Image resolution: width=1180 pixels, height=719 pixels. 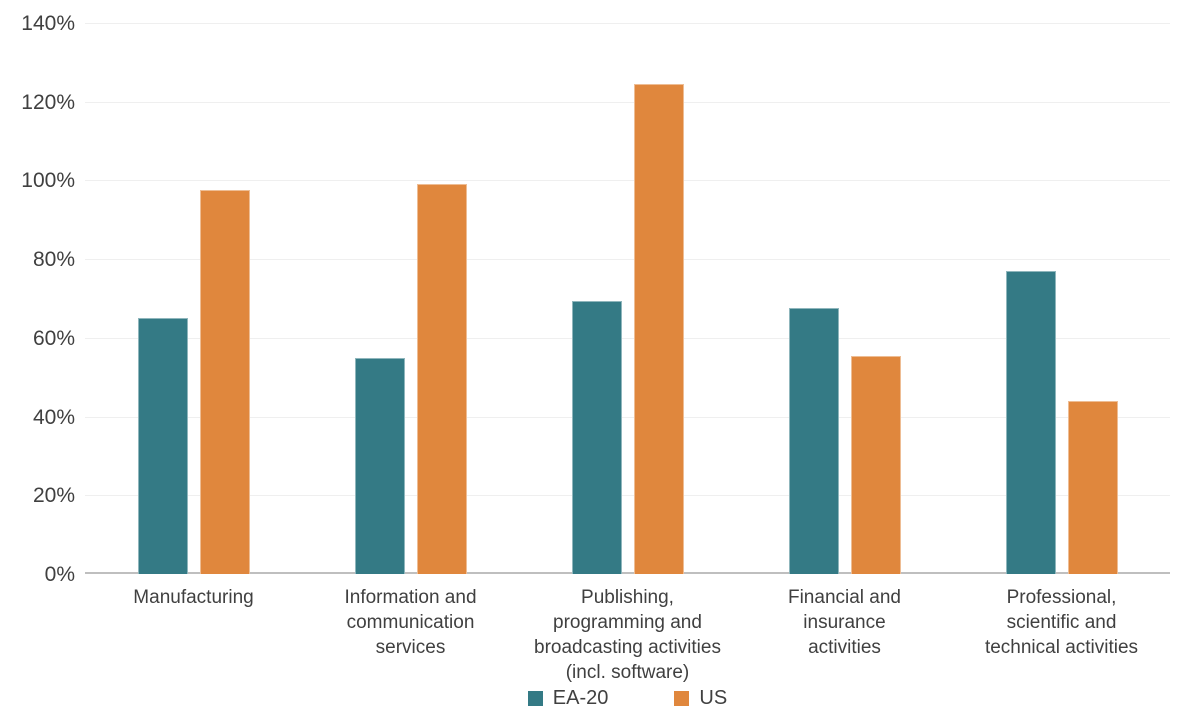 I want to click on y-tick-label-120: 120%, so click(x=48, y=102).